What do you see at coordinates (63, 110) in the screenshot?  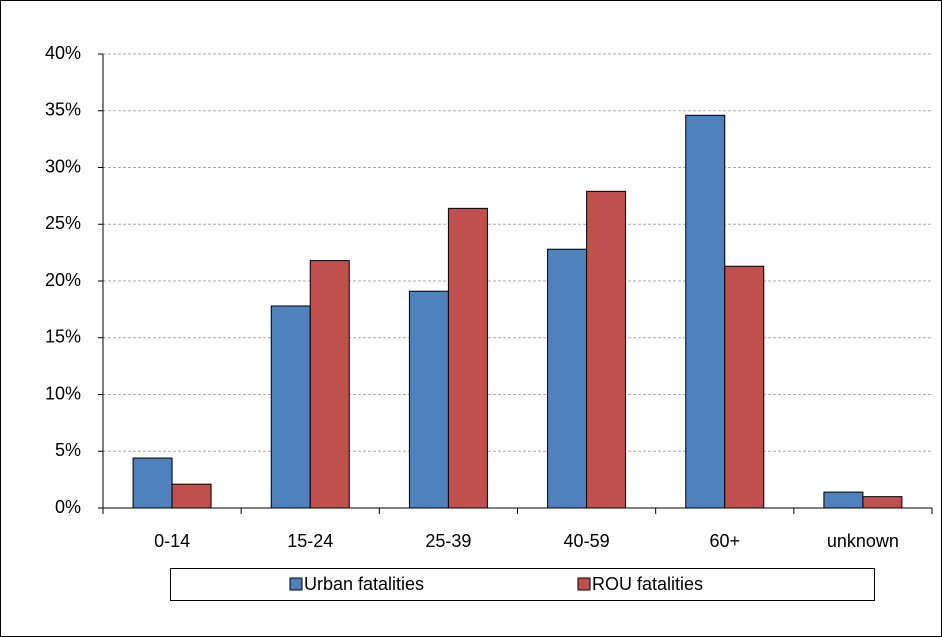 I see `y-tick-label: 35%` at bounding box center [63, 110].